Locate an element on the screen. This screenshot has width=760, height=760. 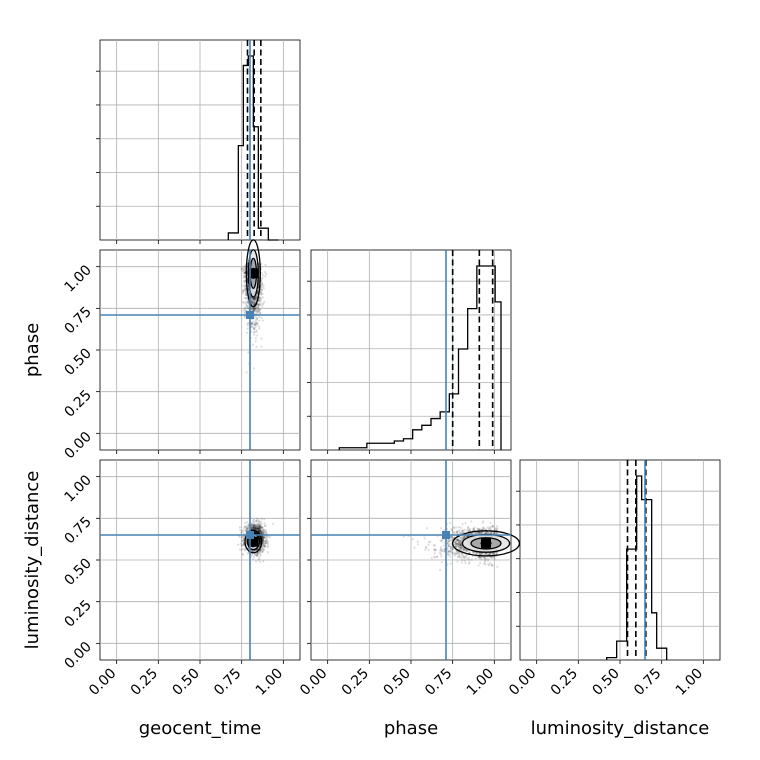
joint-geocent_time-vs-phase-yticklabel-3: 0.75 is located at coordinates (77, 320).